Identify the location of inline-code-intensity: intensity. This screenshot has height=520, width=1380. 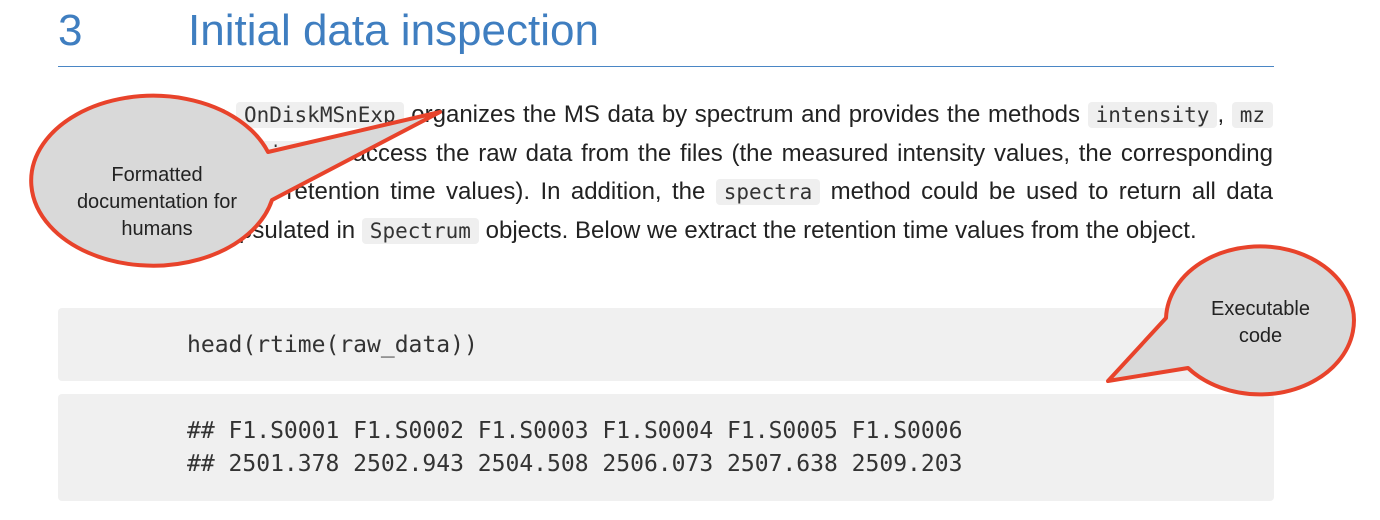
(1152, 115).